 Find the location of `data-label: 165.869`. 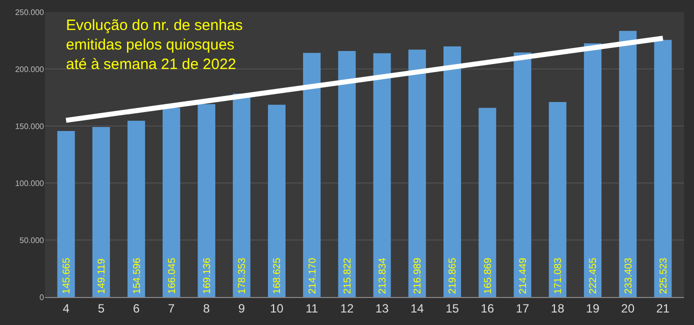

data-label: 165.869 is located at coordinates (488, 275).